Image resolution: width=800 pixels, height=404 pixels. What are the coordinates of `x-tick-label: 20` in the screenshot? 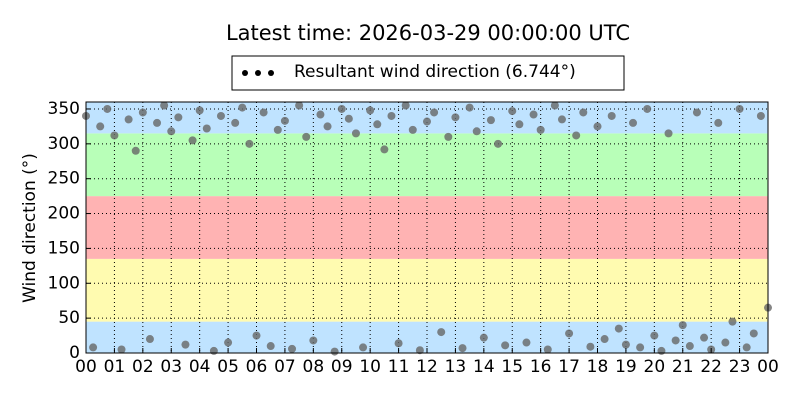 It's located at (655, 367).